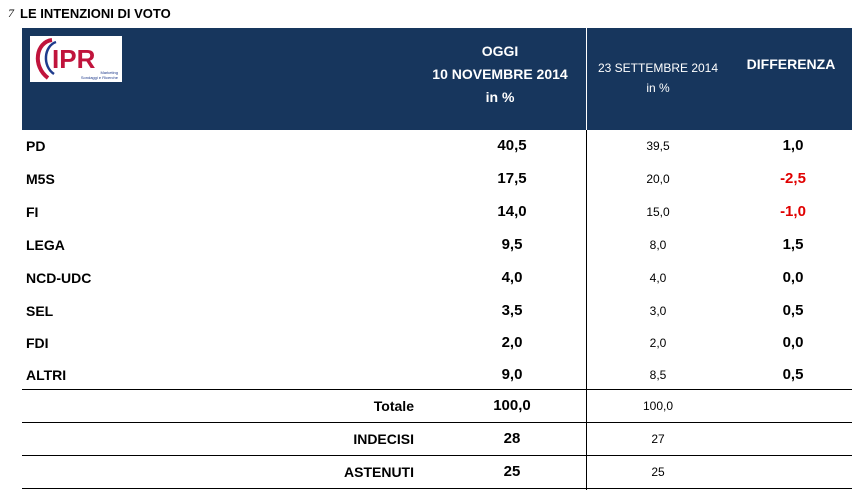 This screenshot has width=862, height=497. Describe the element at coordinates (45, 245) in the screenshot. I see `party-name: LEGA` at that location.